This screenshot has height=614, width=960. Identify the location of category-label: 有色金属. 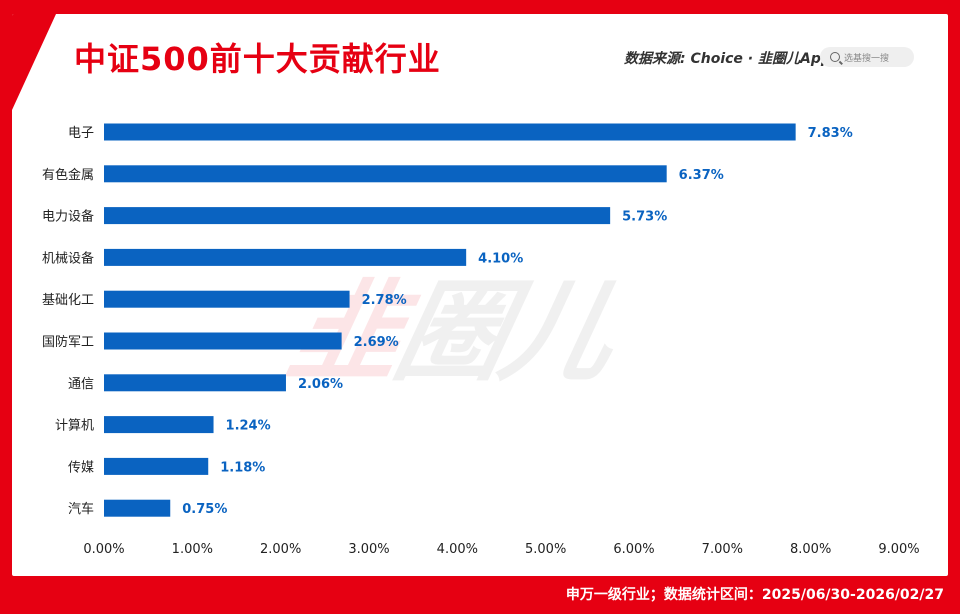
(68, 175).